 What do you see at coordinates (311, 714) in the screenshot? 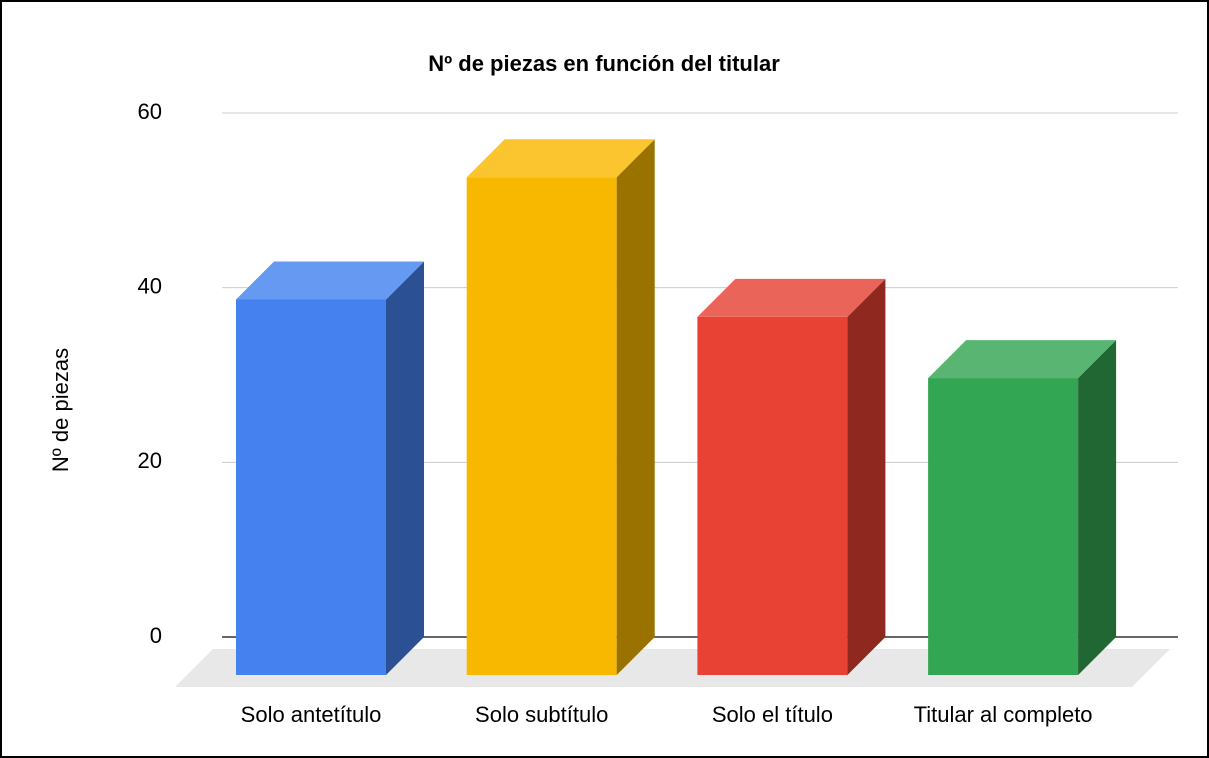
I see `x-tick-label: Solo antetítulo` at bounding box center [311, 714].